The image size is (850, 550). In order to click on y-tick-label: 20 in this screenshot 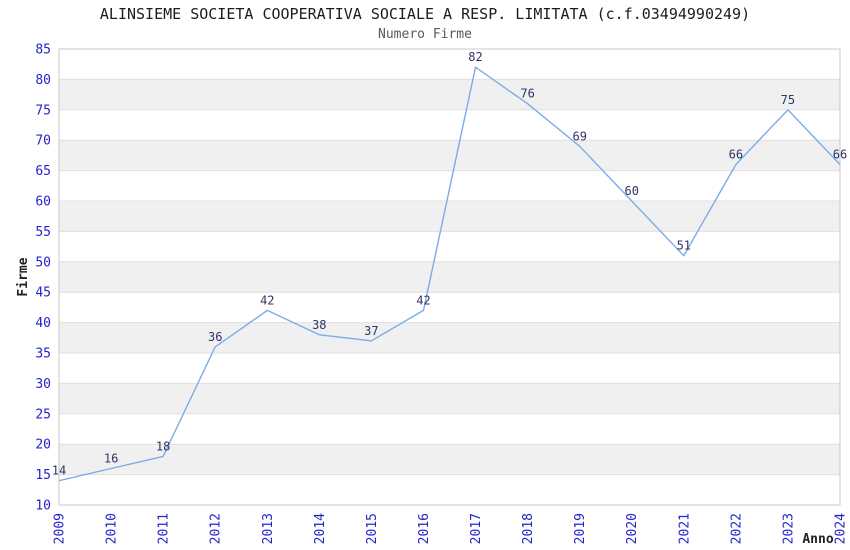, I will do `click(43, 445)`.